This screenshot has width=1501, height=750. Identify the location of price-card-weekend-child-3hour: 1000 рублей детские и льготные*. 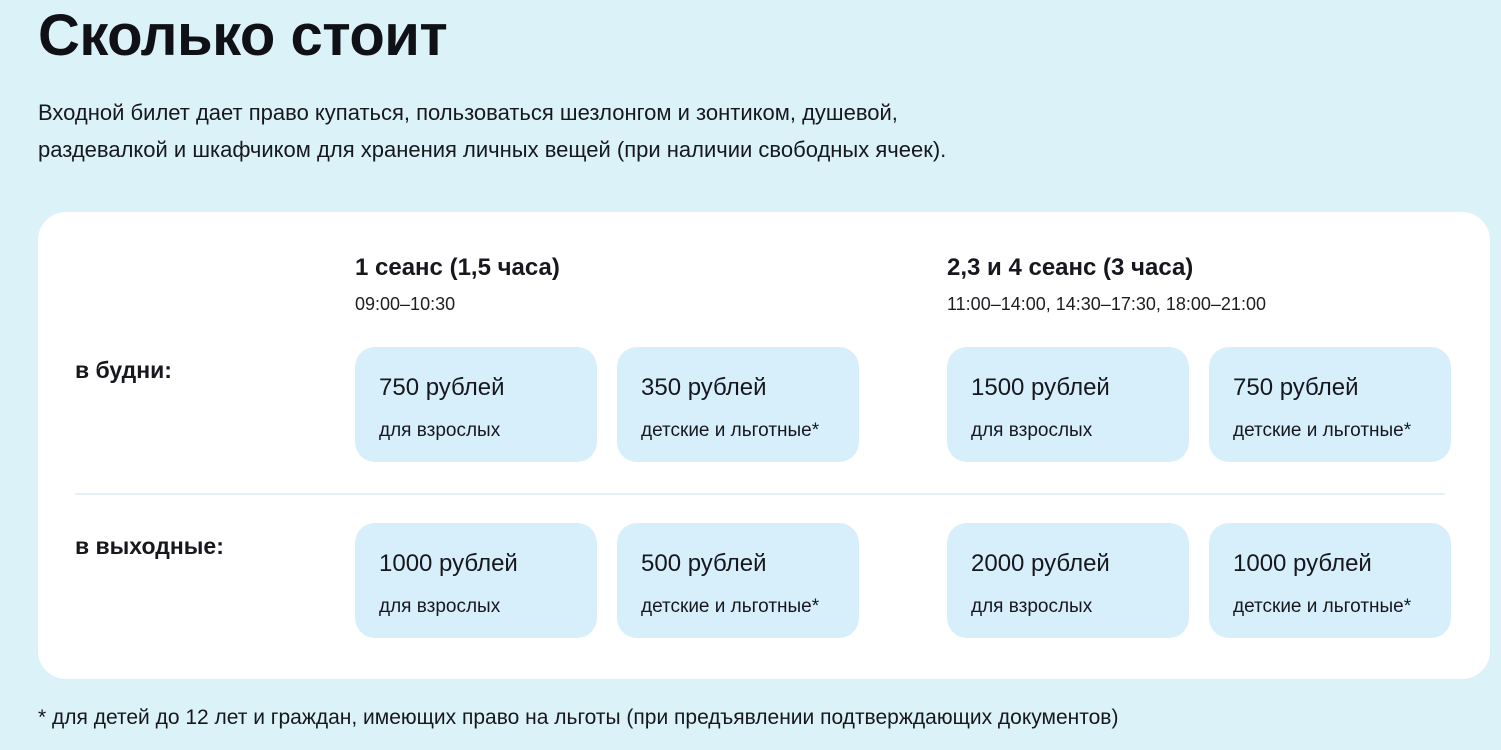
(1330, 580).